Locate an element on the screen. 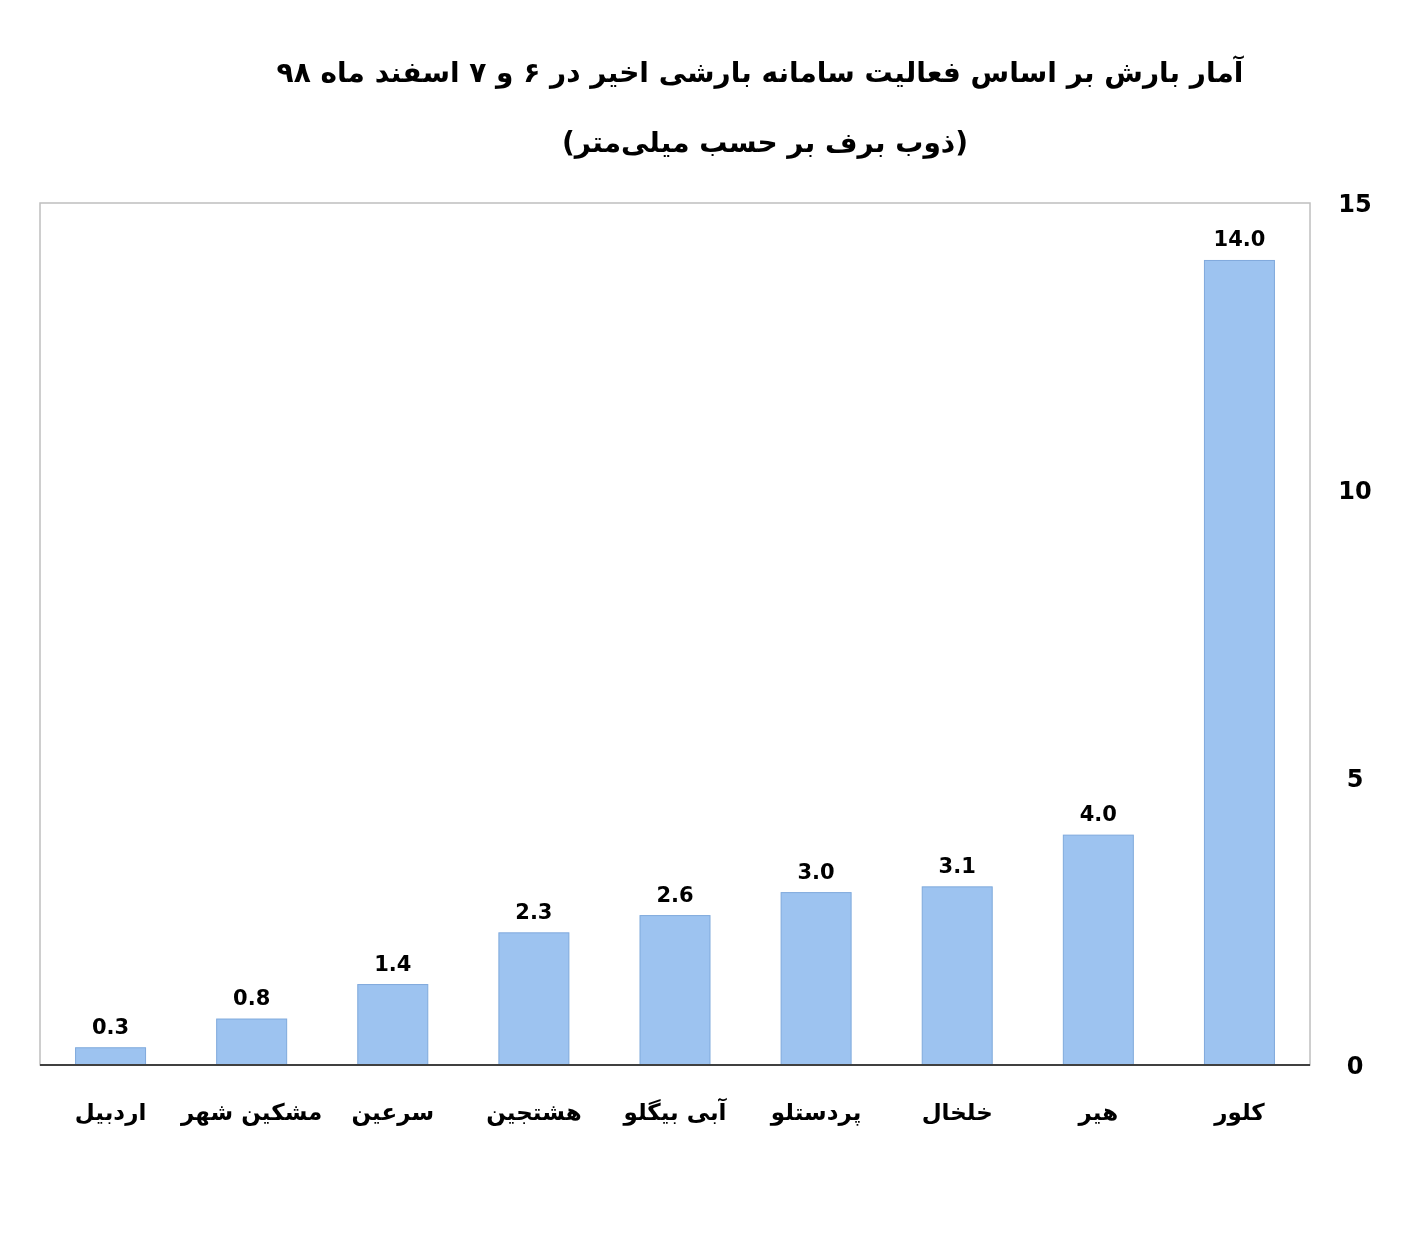  x-tick-label: کلور is located at coordinates (1239, 1112).